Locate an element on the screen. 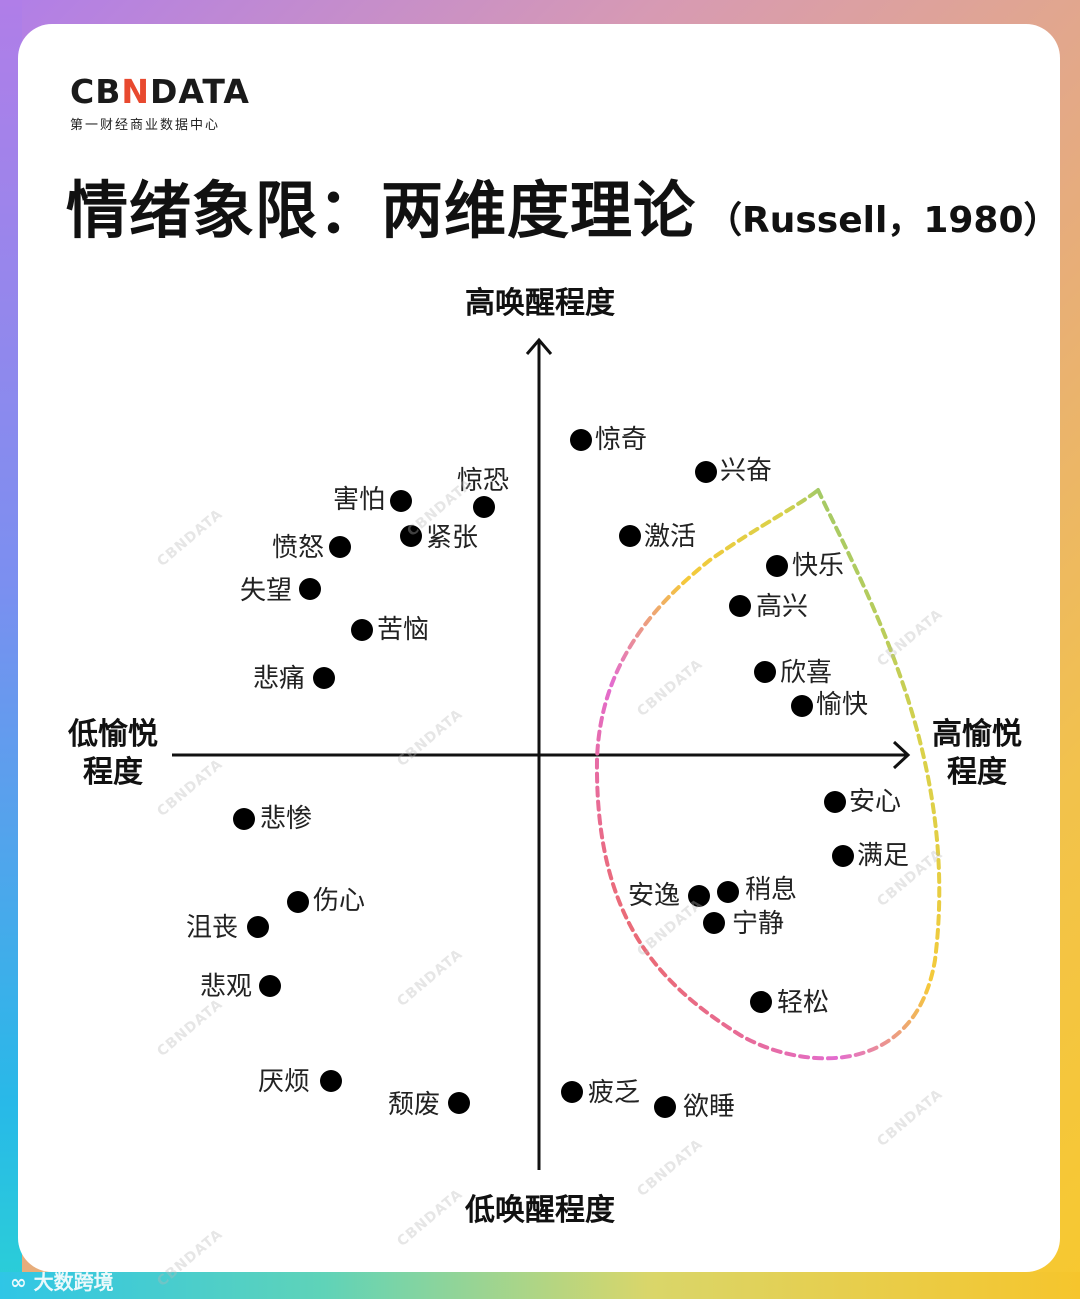  emotion-label: 失望 is located at coordinates (266, 591).